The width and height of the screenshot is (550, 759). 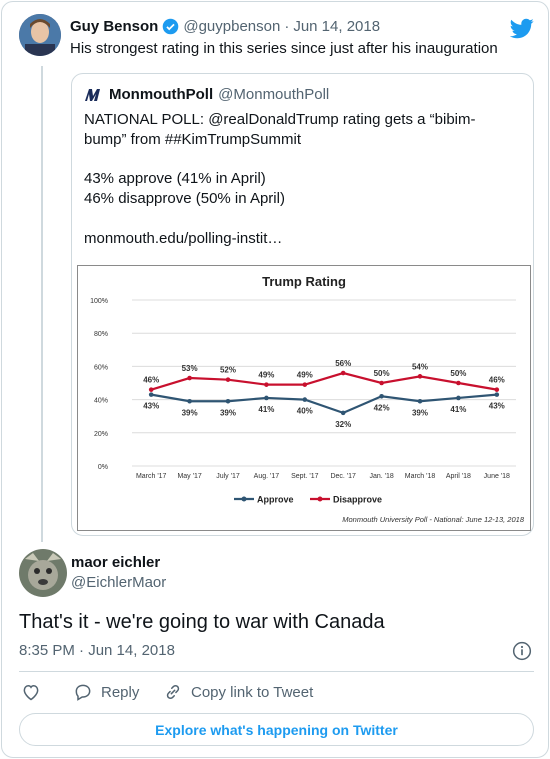 What do you see at coordinates (173, 692) in the screenshot?
I see `link-icon` at bounding box center [173, 692].